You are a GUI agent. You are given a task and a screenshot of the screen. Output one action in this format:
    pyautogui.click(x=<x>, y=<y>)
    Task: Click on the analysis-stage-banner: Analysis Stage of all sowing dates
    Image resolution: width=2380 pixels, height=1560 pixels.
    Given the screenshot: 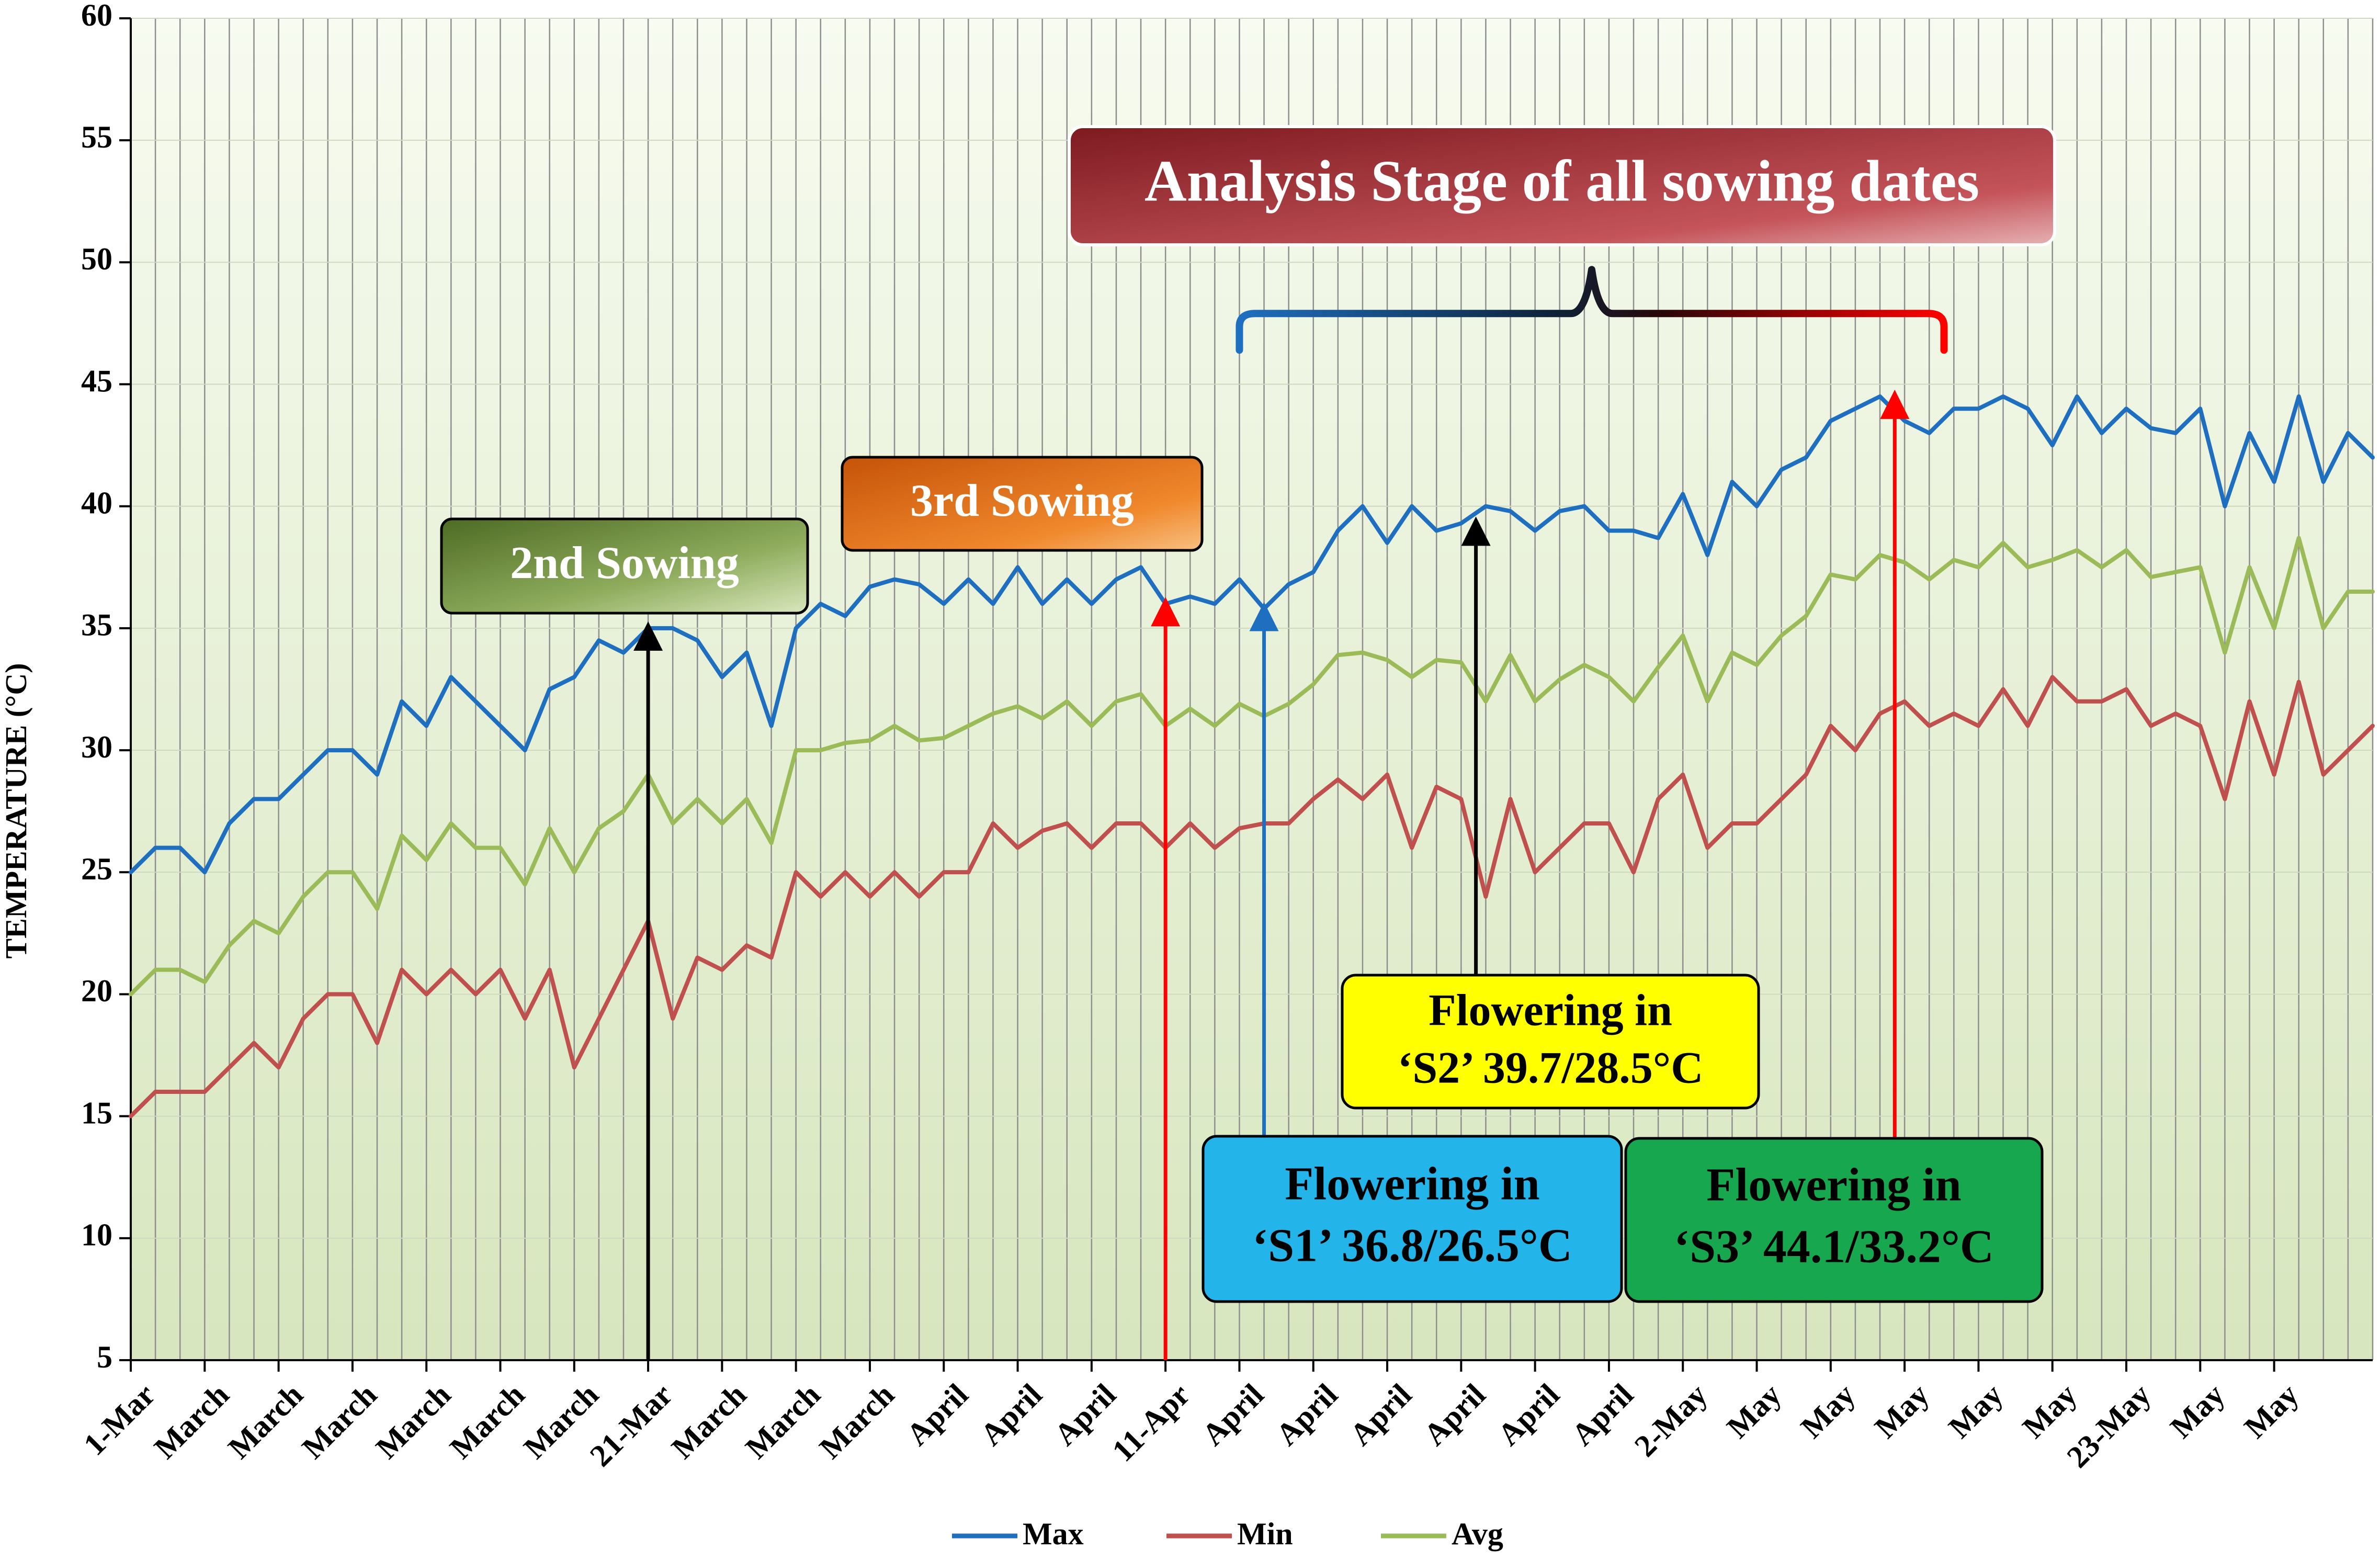 What is the action you would take?
    pyautogui.click(x=1562, y=185)
    